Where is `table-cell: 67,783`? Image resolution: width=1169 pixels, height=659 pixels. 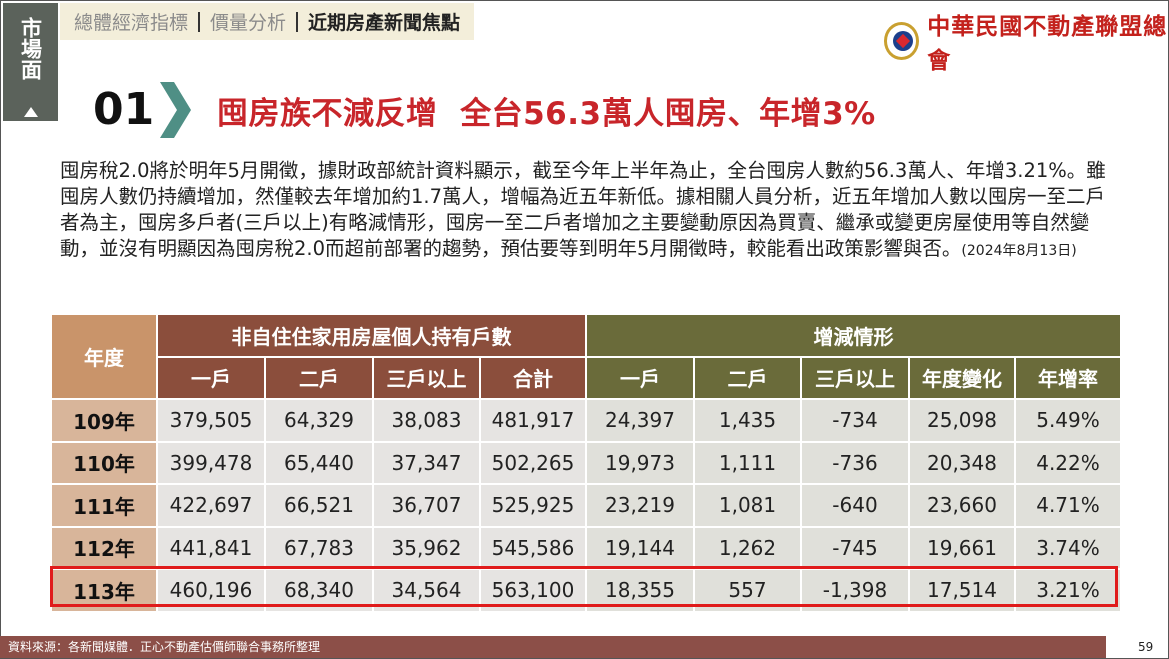
table-cell: 67,783 is located at coordinates (319, 547).